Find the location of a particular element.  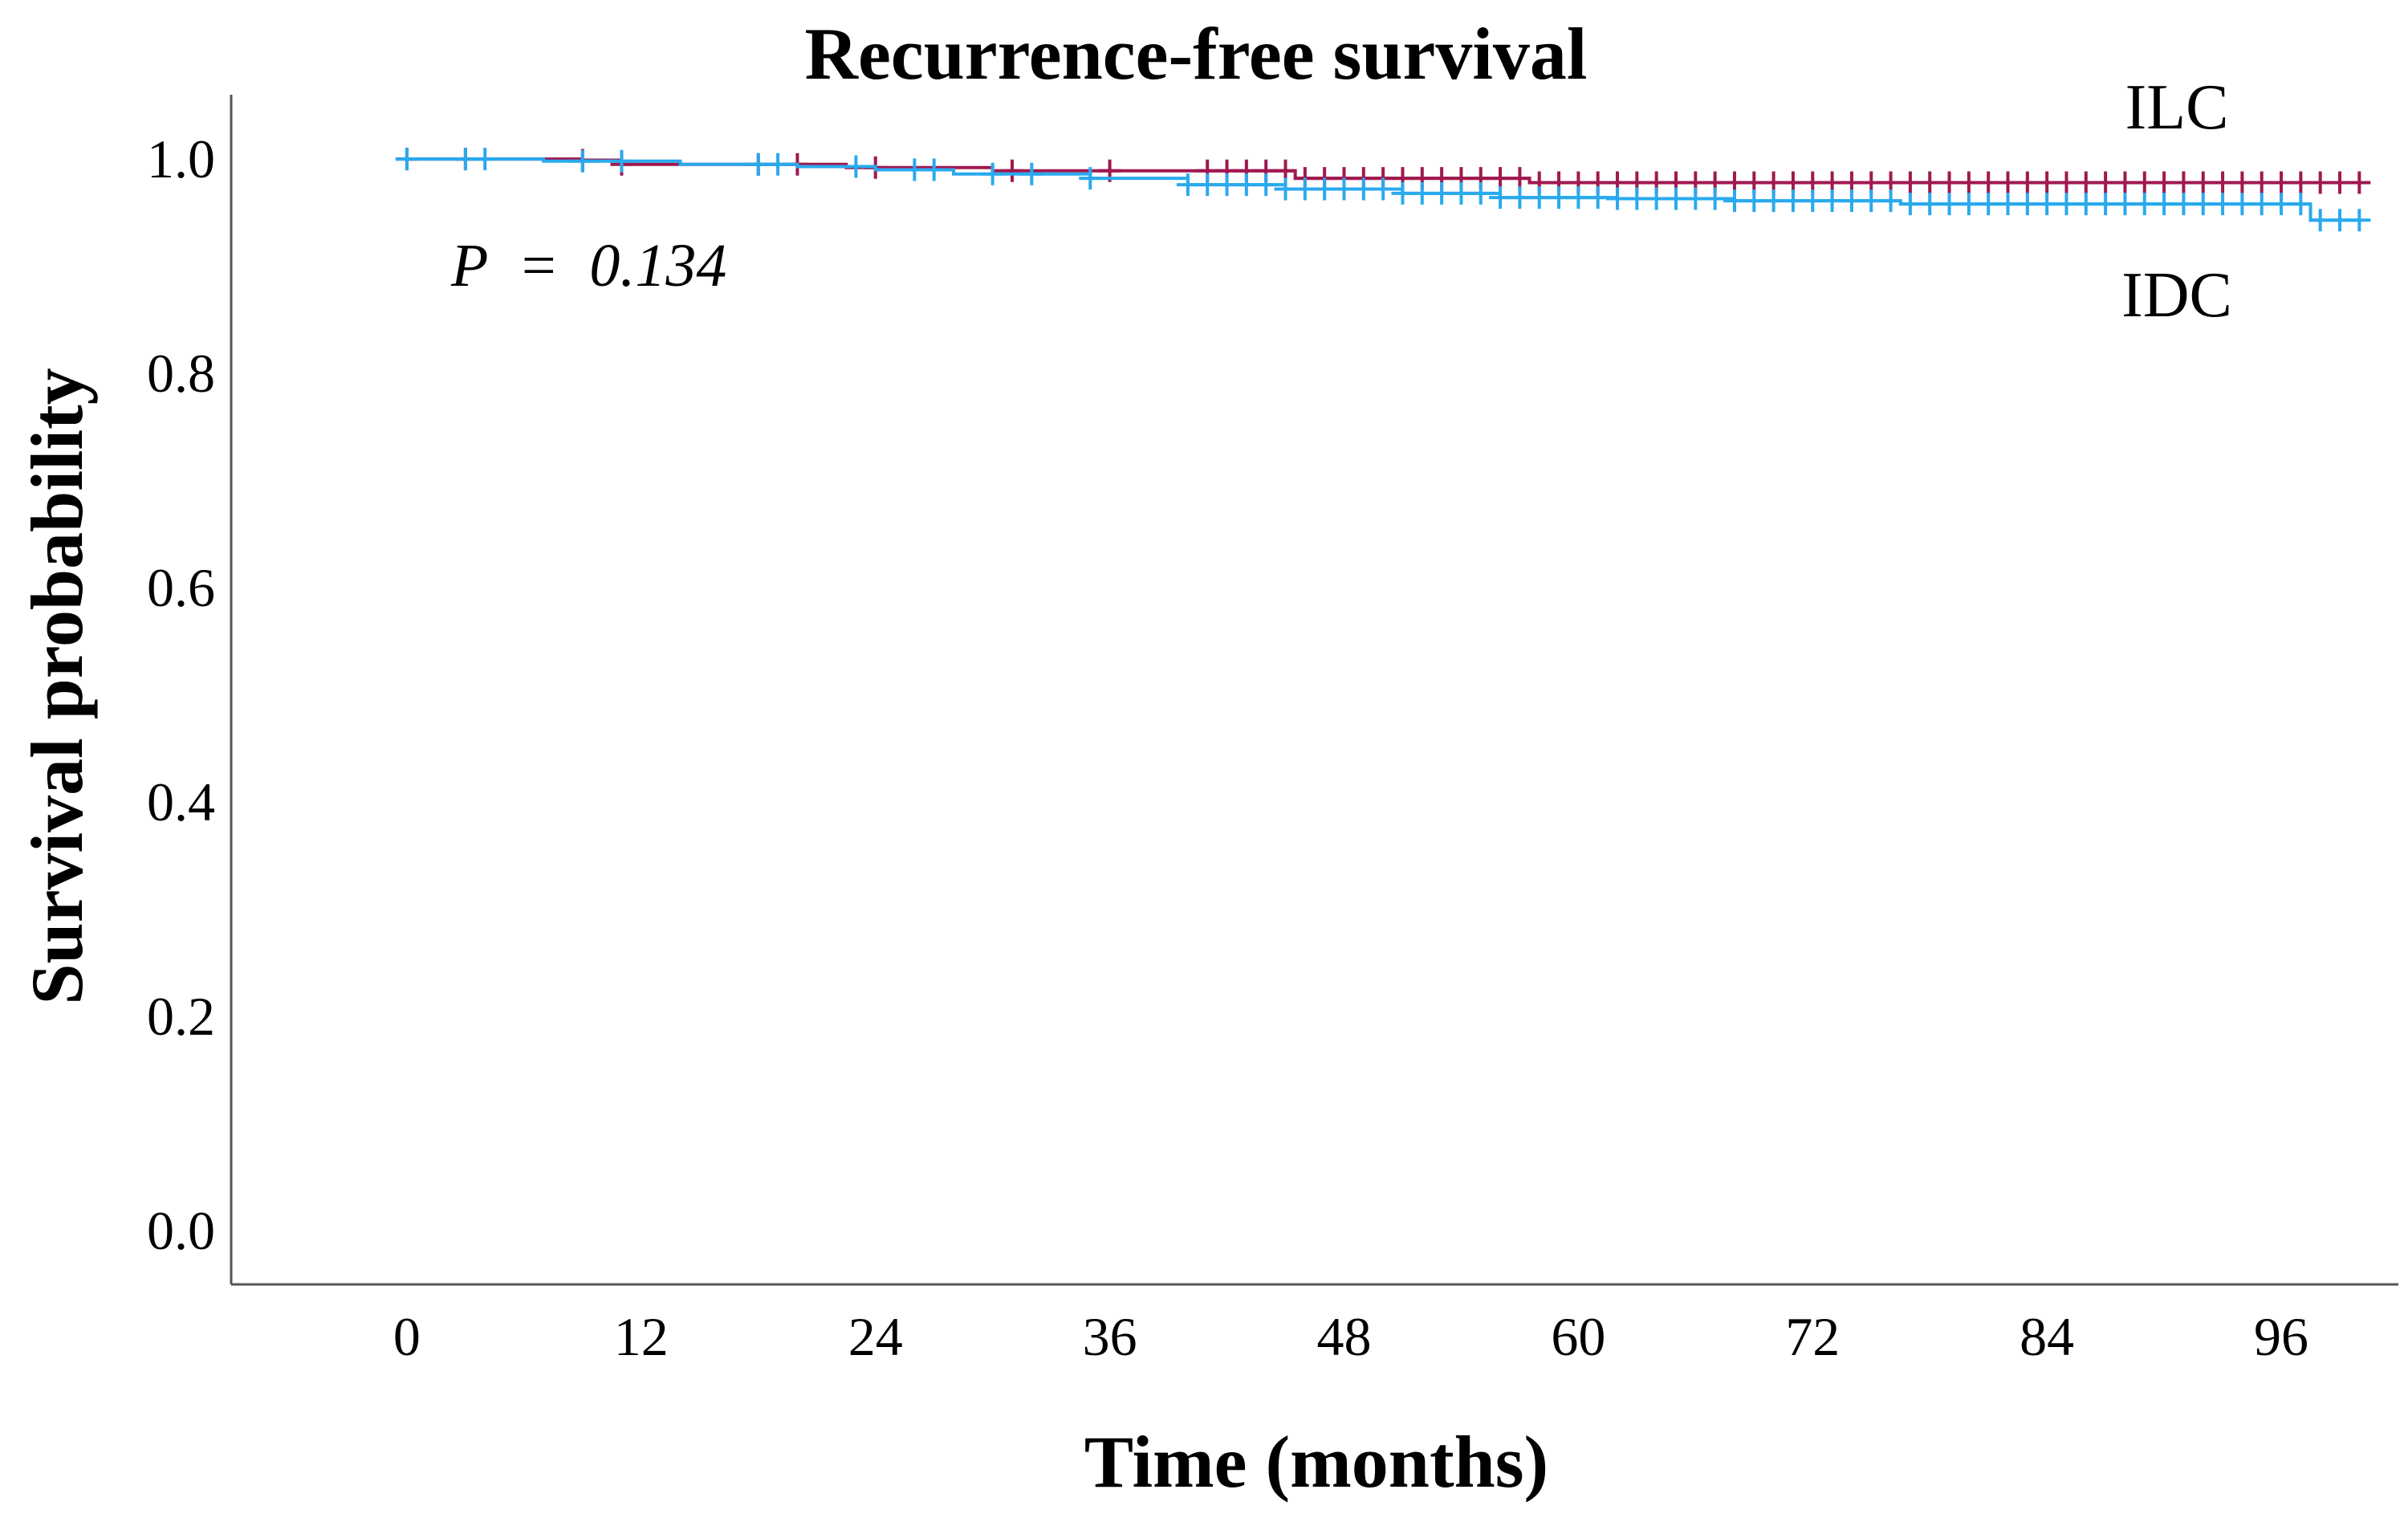

y-tick-label: 0.8 is located at coordinates (181, 373).